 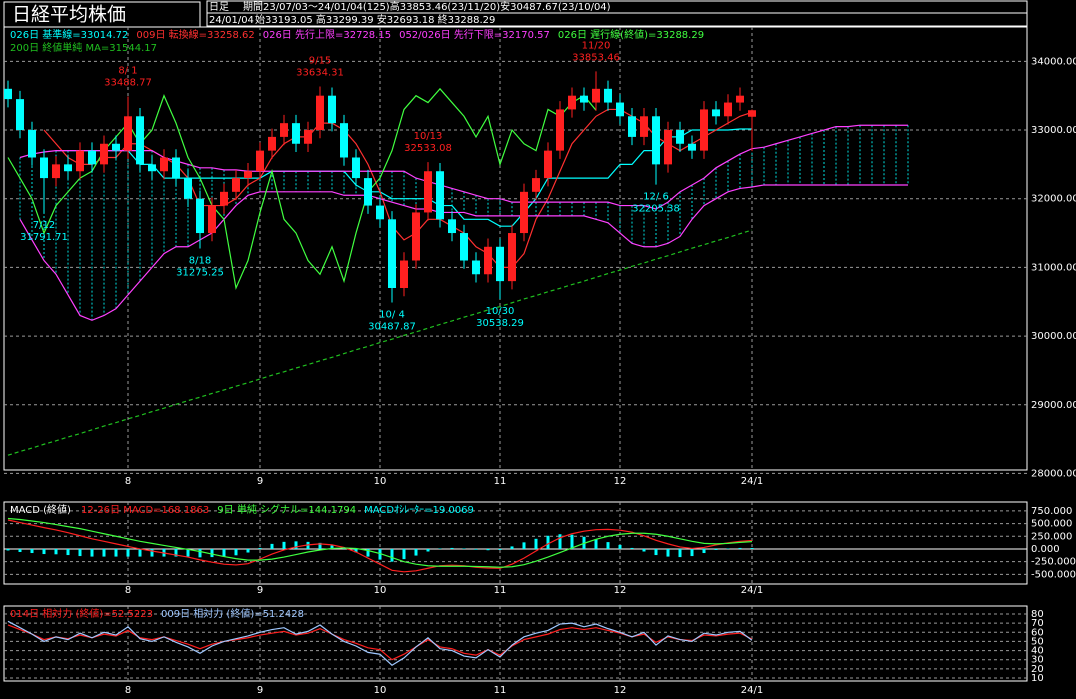 I want to click on y-tick-label: 250.000, so click(x=1051, y=536).